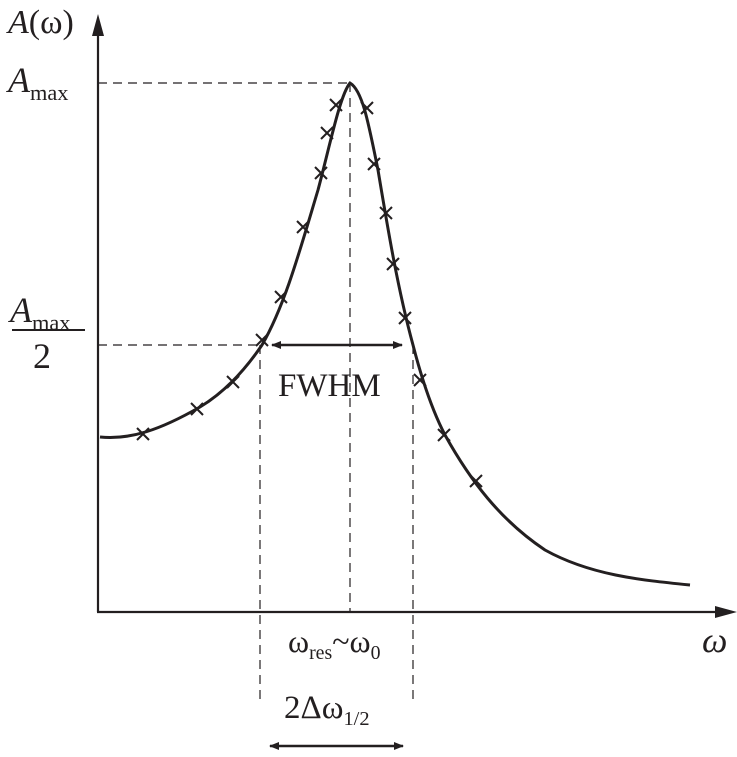  I want to click on omega-zero: ω, so click(360, 641).